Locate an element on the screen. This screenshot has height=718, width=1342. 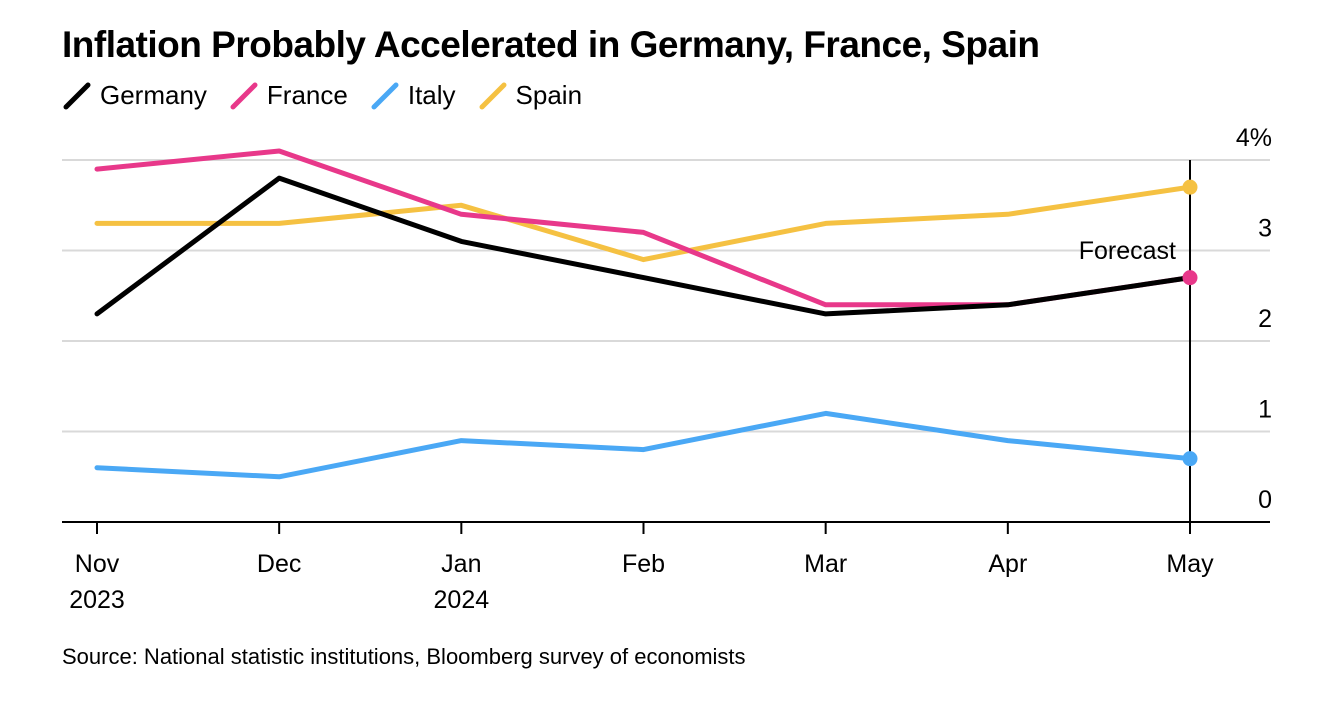
legend-label-germany: Germany is located at coordinates (153, 95).